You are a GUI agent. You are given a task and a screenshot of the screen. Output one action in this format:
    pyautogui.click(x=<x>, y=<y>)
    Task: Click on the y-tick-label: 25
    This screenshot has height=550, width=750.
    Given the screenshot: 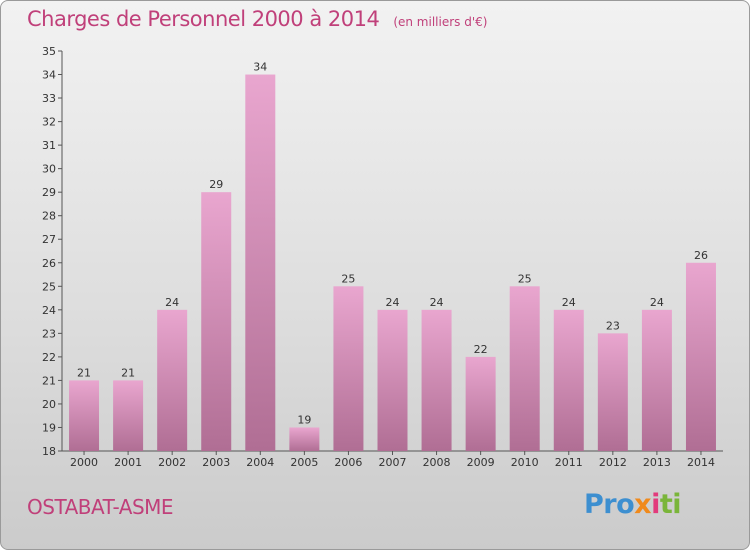 What is the action you would take?
    pyautogui.click(x=49, y=286)
    